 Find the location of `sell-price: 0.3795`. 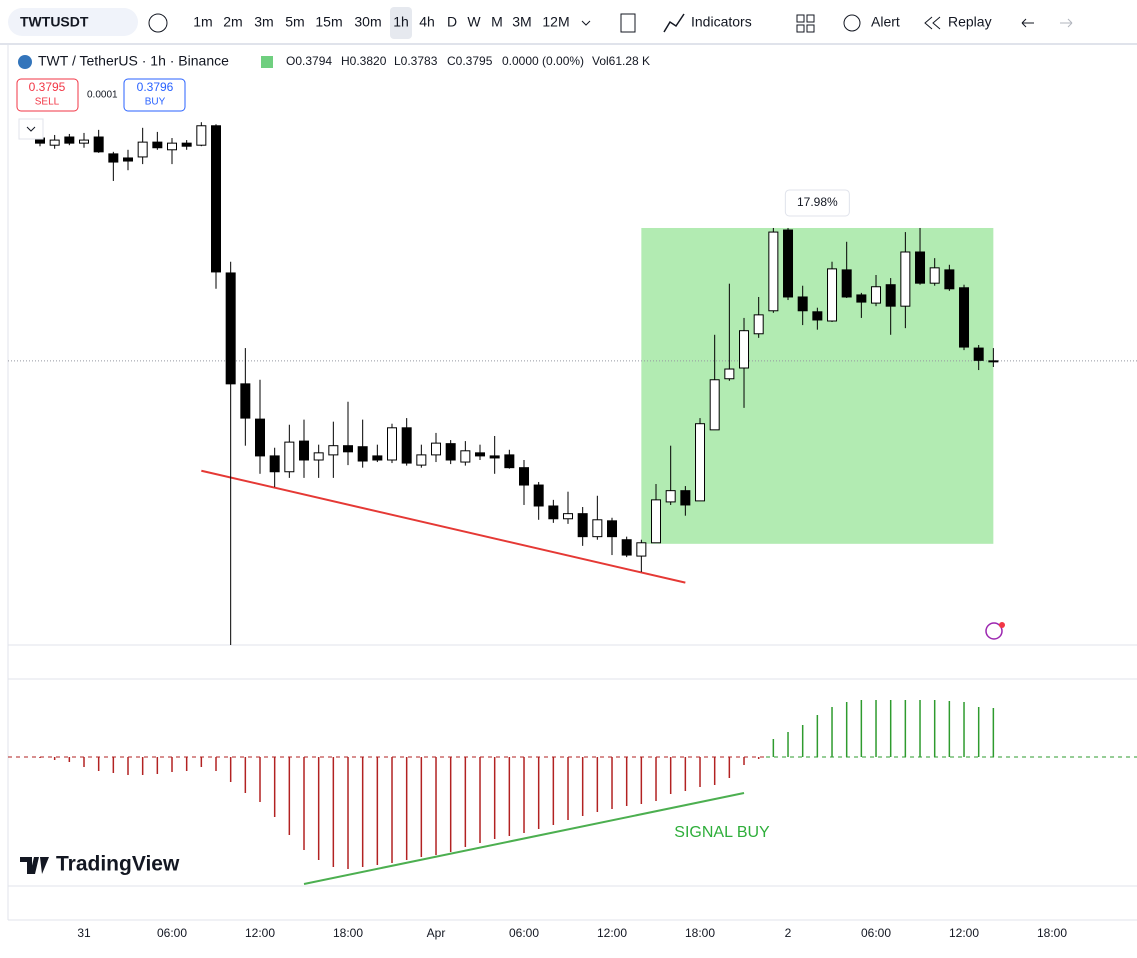

sell-price: 0.3795 is located at coordinates (47, 87).